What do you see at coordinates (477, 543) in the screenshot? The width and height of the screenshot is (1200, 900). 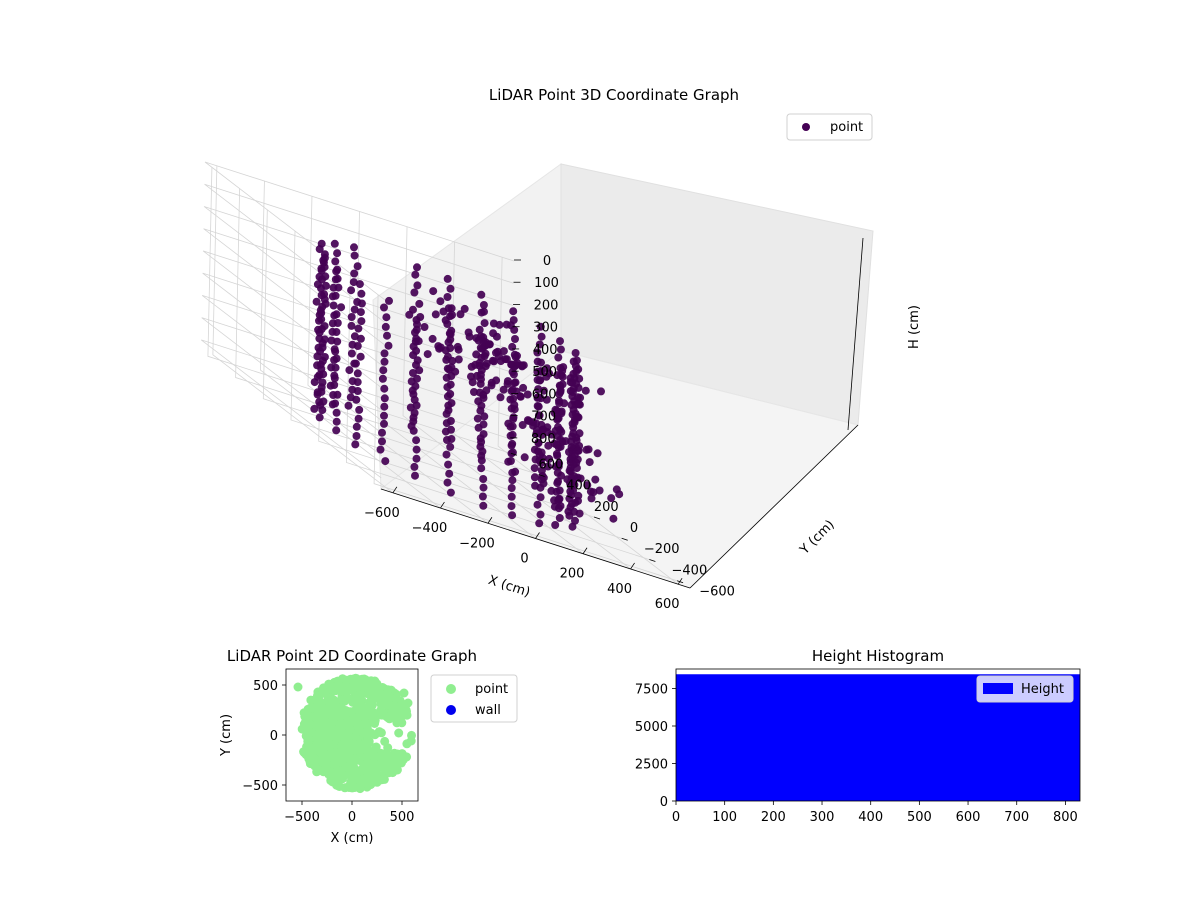 I see `scatter3d-xtick-label-2: −200` at bounding box center [477, 543].